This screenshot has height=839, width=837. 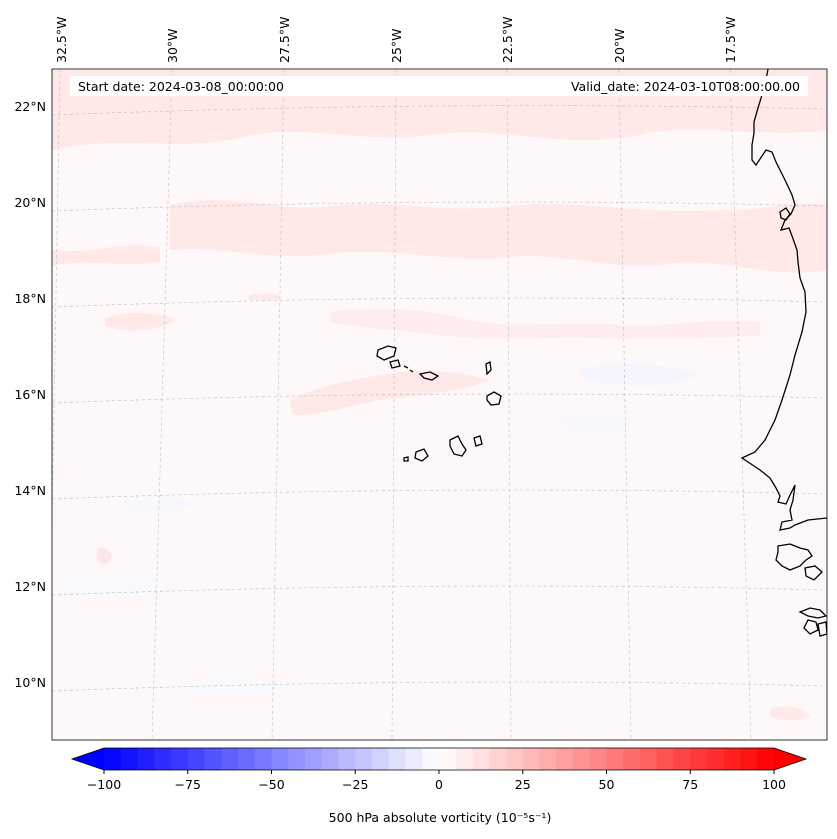 I want to click on lon-label: 32.5°W, so click(x=61, y=40).